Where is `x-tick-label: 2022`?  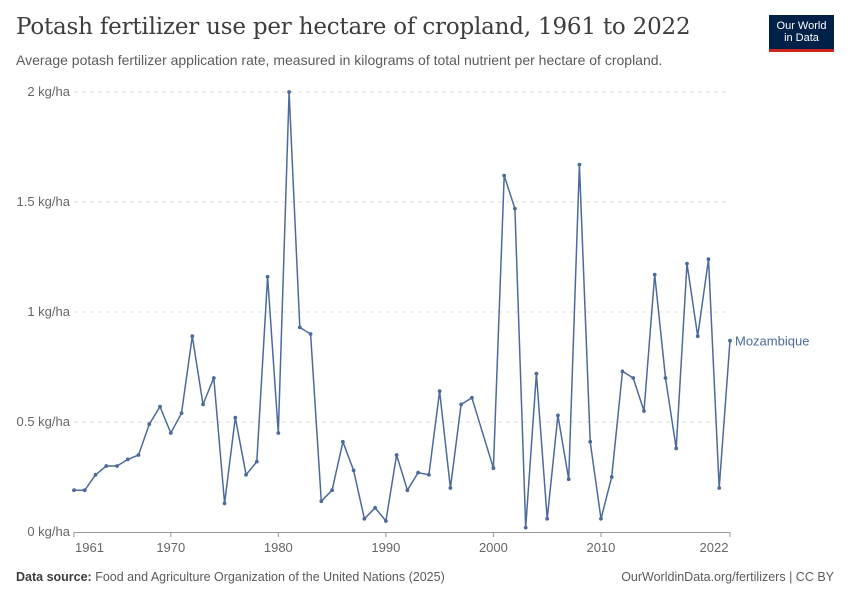 x-tick-label: 2022 is located at coordinates (714, 547).